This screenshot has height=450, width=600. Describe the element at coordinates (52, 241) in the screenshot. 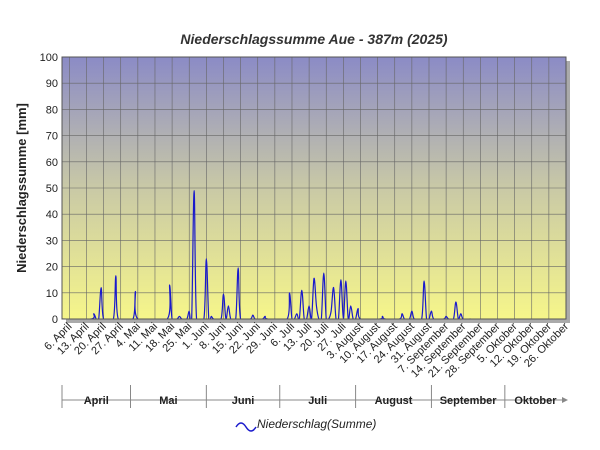

I see `y-tick-label: 30` at that location.